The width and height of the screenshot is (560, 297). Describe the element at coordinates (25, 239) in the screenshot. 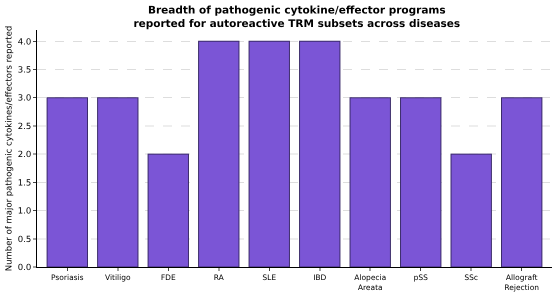

I see `y-tick-label: 0.5` at that location.